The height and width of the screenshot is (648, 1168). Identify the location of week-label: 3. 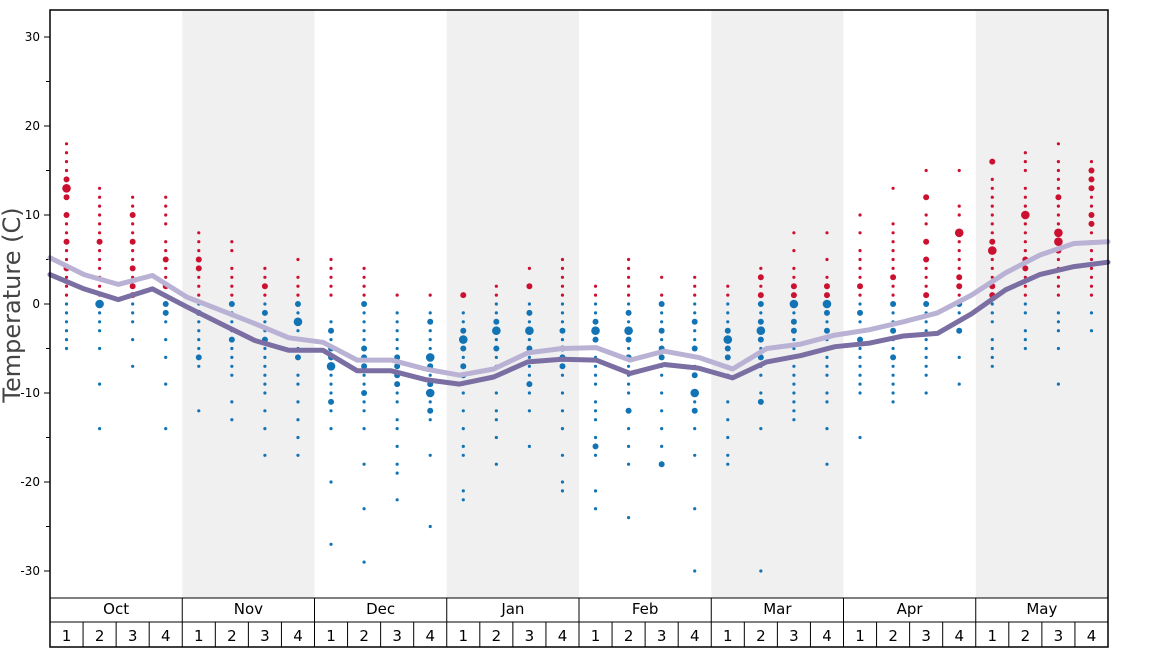
(133, 636).